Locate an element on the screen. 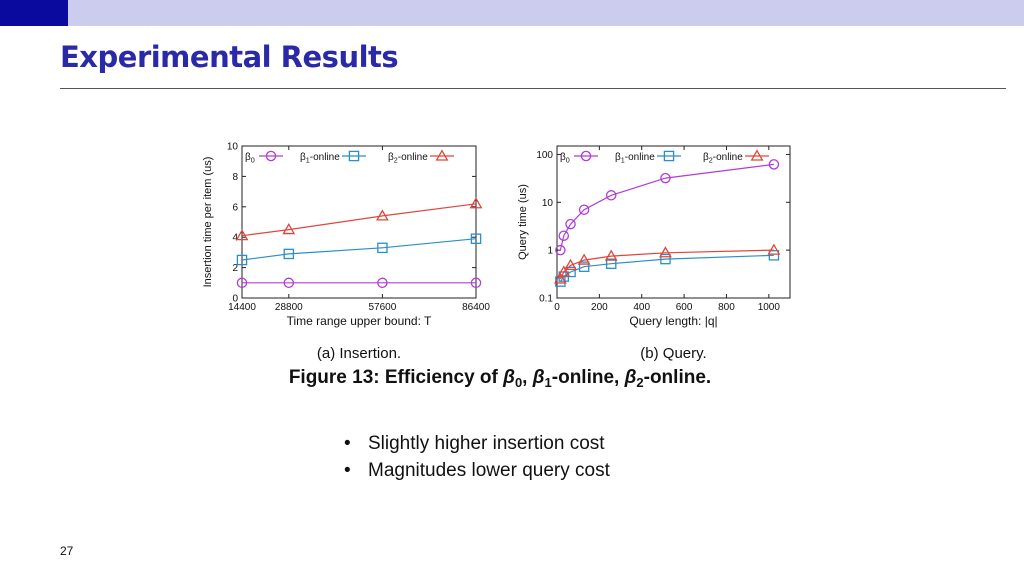  bullet-item: Magnitudes lower query cost is located at coordinates (475, 470).